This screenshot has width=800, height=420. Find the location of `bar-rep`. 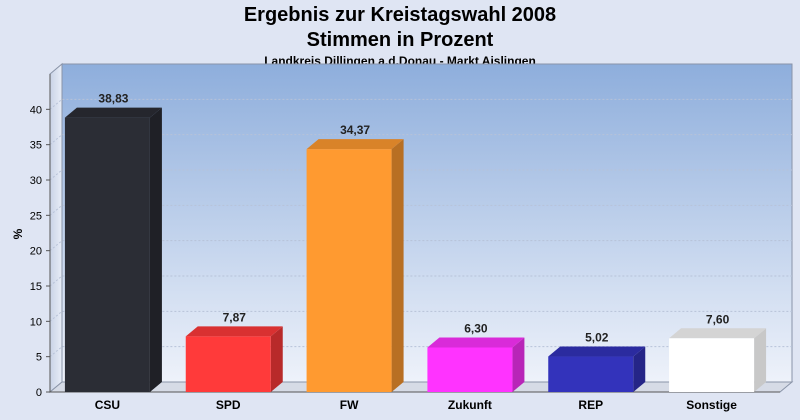

bar-rep is located at coordinates (597, 369).